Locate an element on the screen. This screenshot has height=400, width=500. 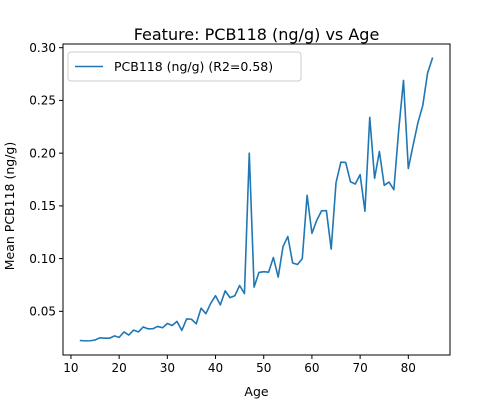
legend-box is located at coordinates (184, 66).